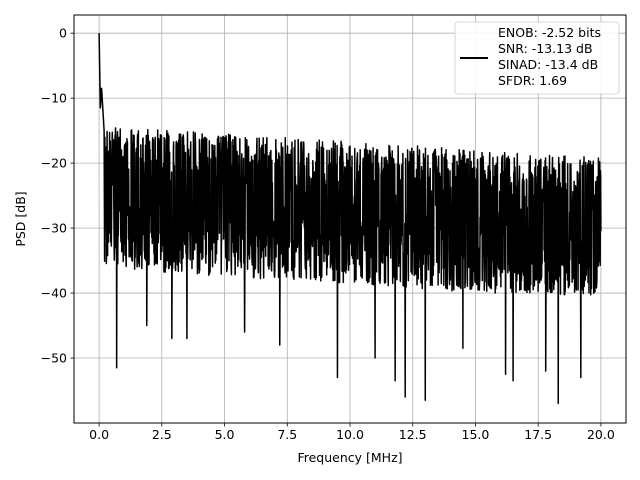  I want to click on legend-label-line: SFDR: 1.69, so click(532, 80).